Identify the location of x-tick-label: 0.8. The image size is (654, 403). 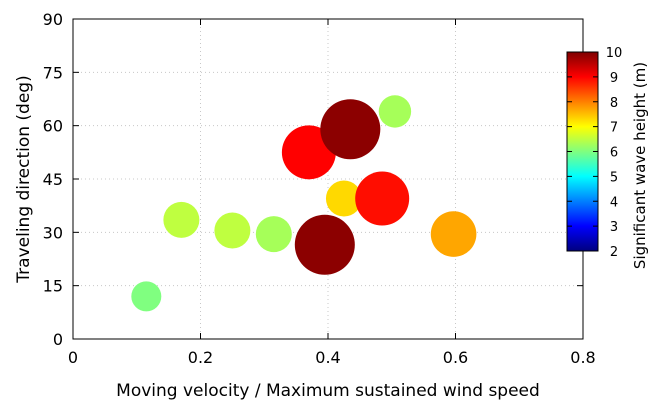
(582, 357).